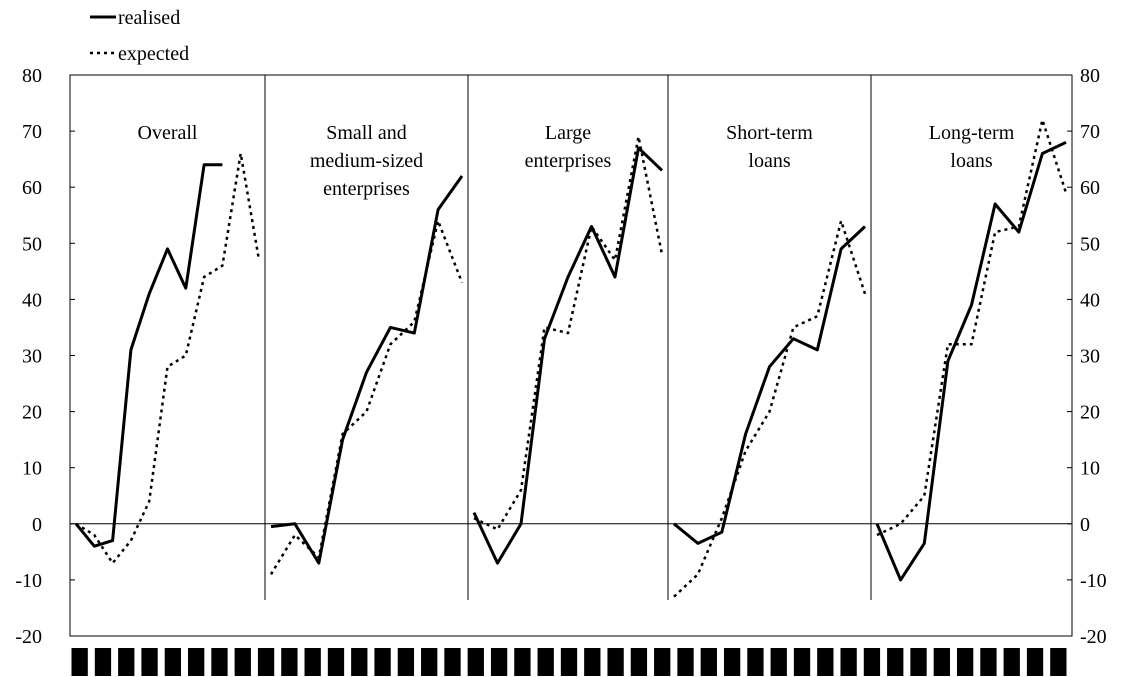  I want to click on y-tick-label-right: -10, so click(1093, 581).